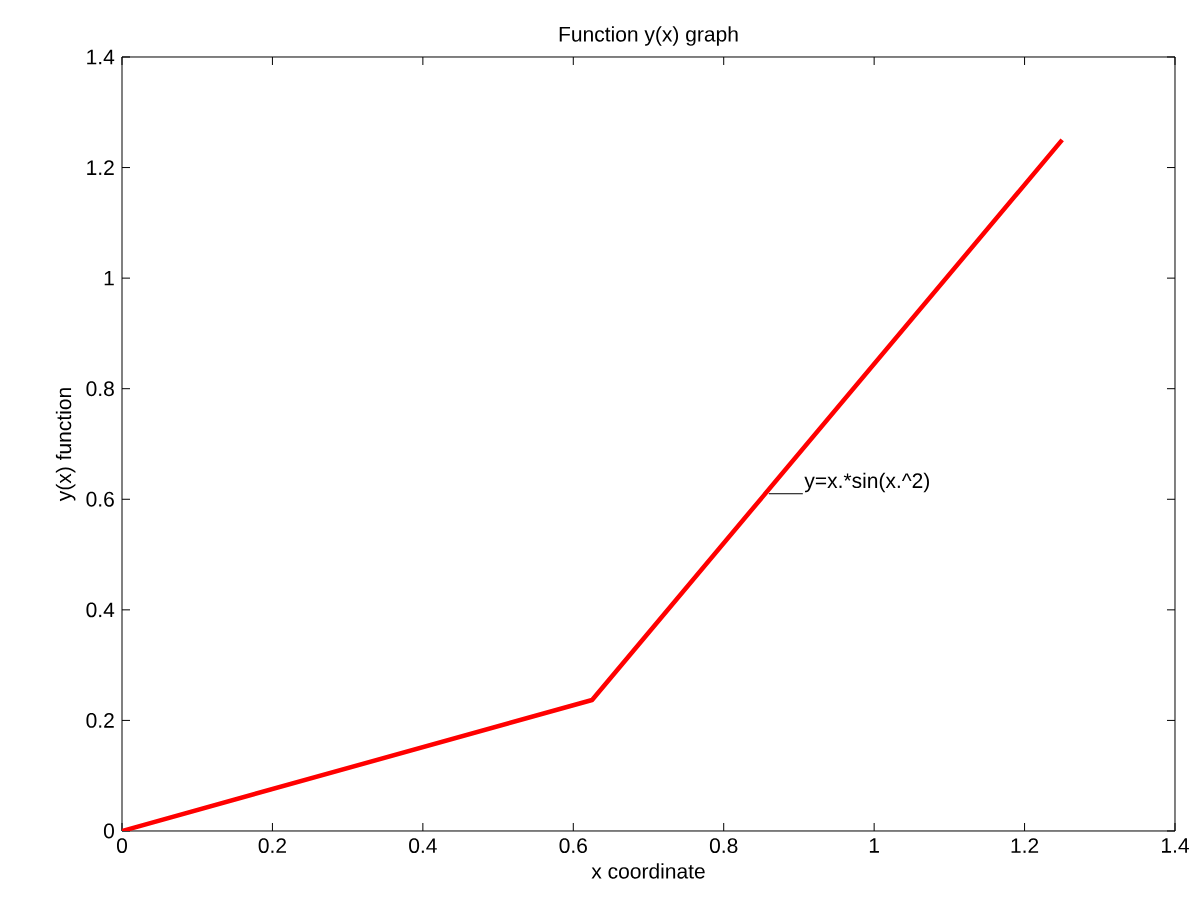 The height and width of the screenshot is (905, 1197). I want to click on y-axis-title: y(x) function, so click(65, 445).